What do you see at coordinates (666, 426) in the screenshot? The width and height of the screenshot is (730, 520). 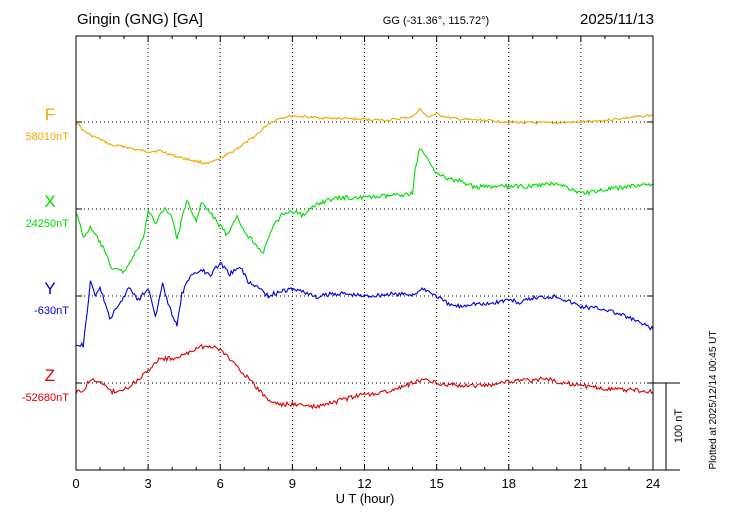 I see `scale-bar` at bounding box center [666, 426].